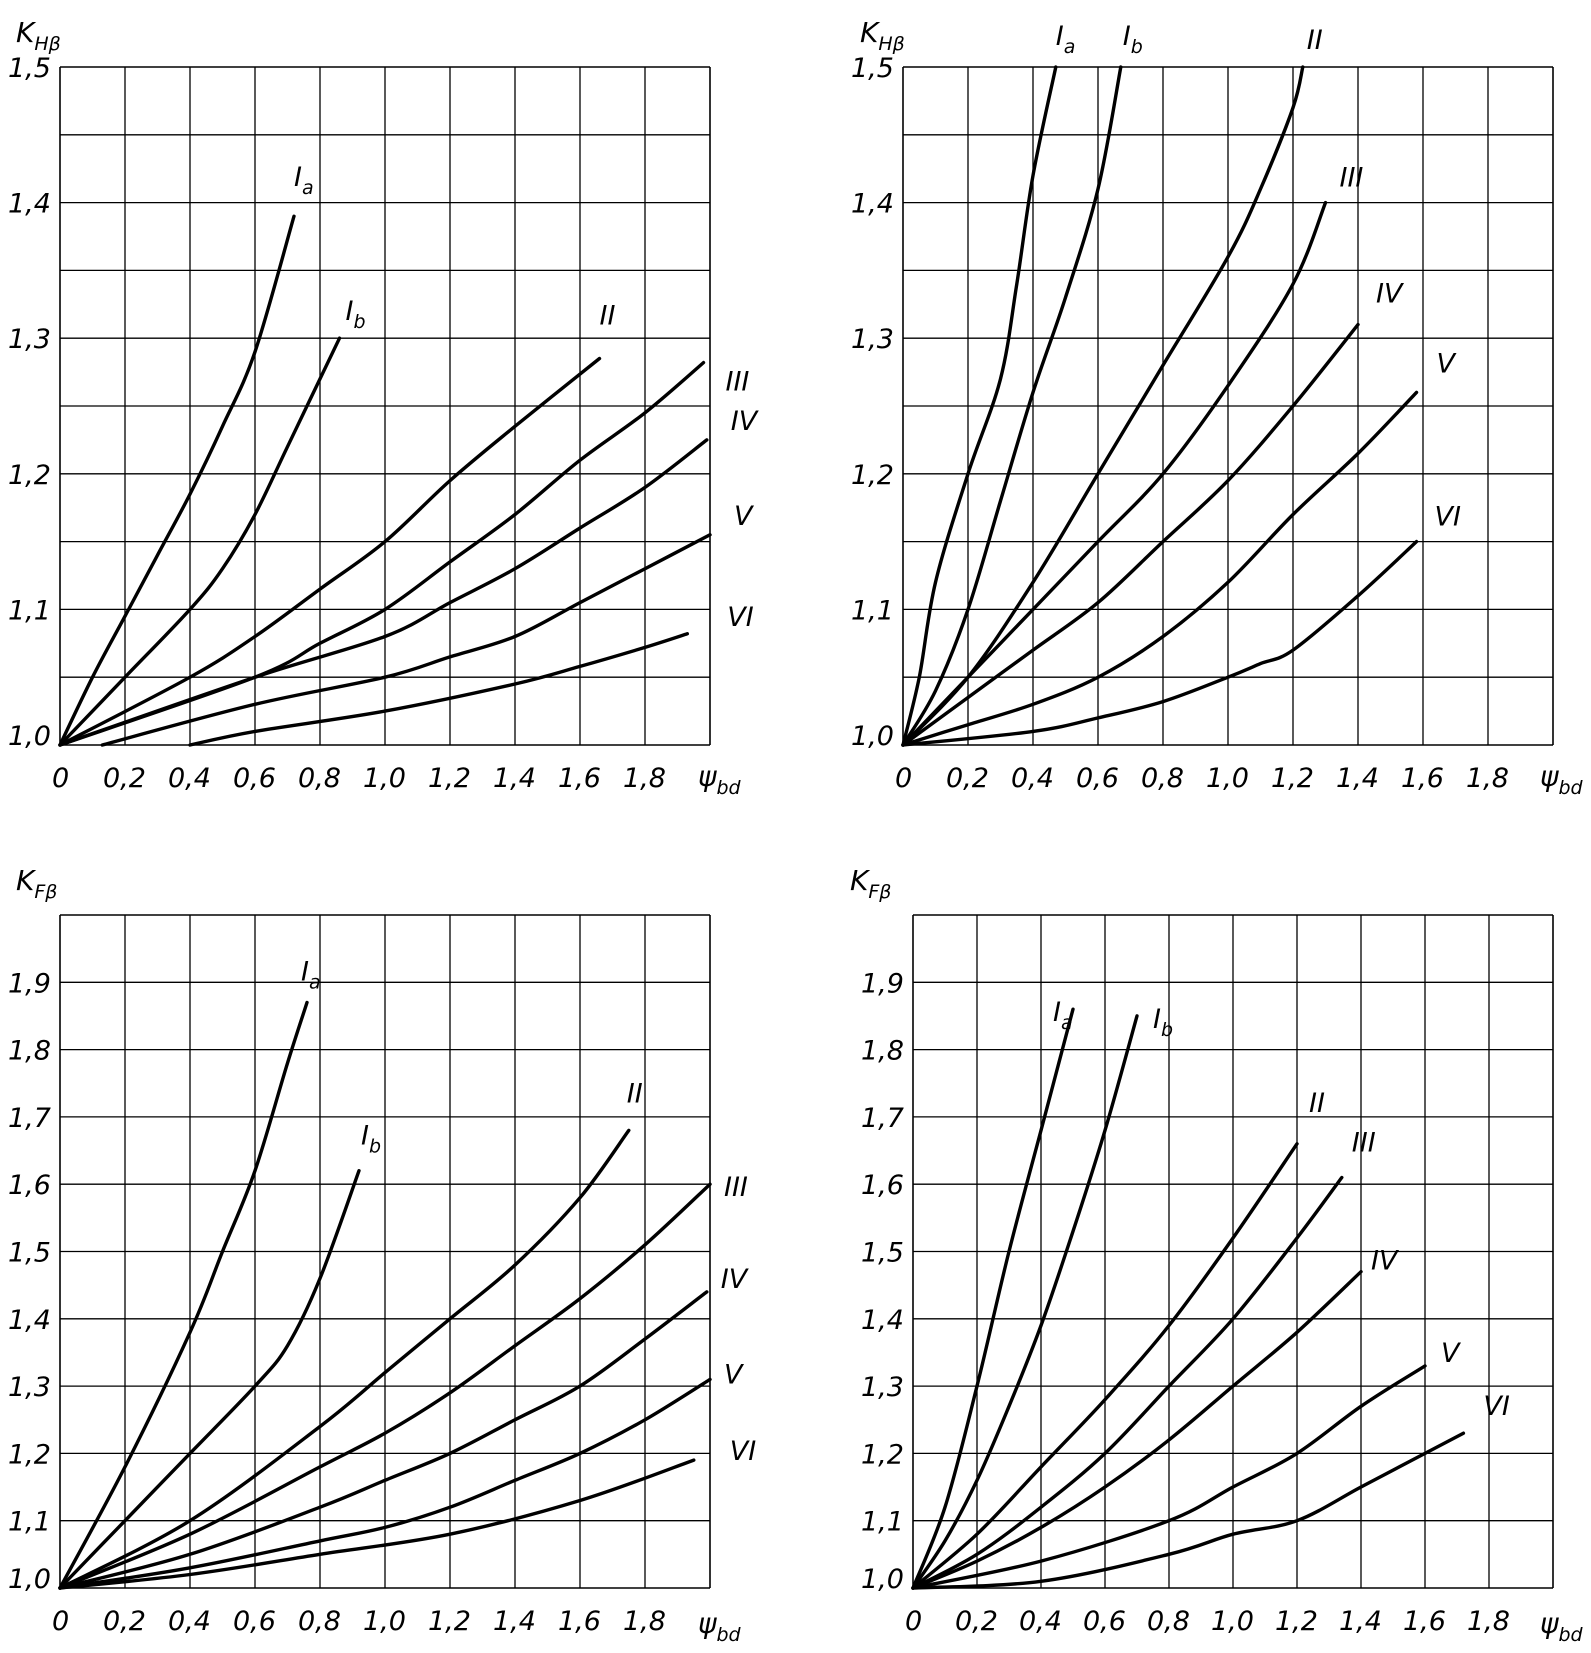 Image resolution: width=1591 pixels, height=1653 pixels. I want to click on curve-ib-label: Ib, so click(356, 314).